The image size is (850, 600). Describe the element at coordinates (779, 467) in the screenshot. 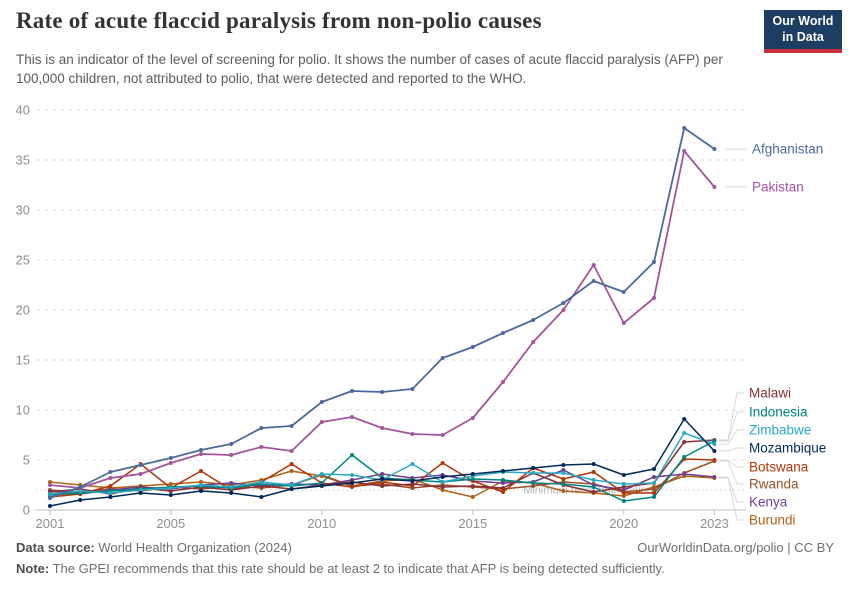

I see `legend-label-botswana: Botswana` at that location.